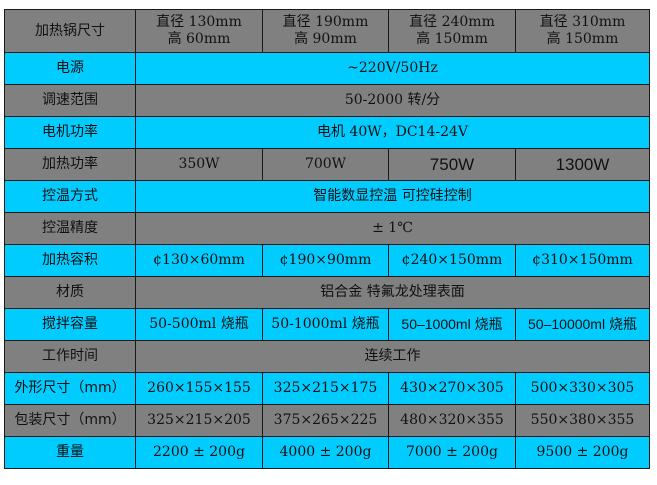  What do you see at coordinates (70, 292) in the screenshot?
I see `row-label: 材质` at bounding box center [70, 292].